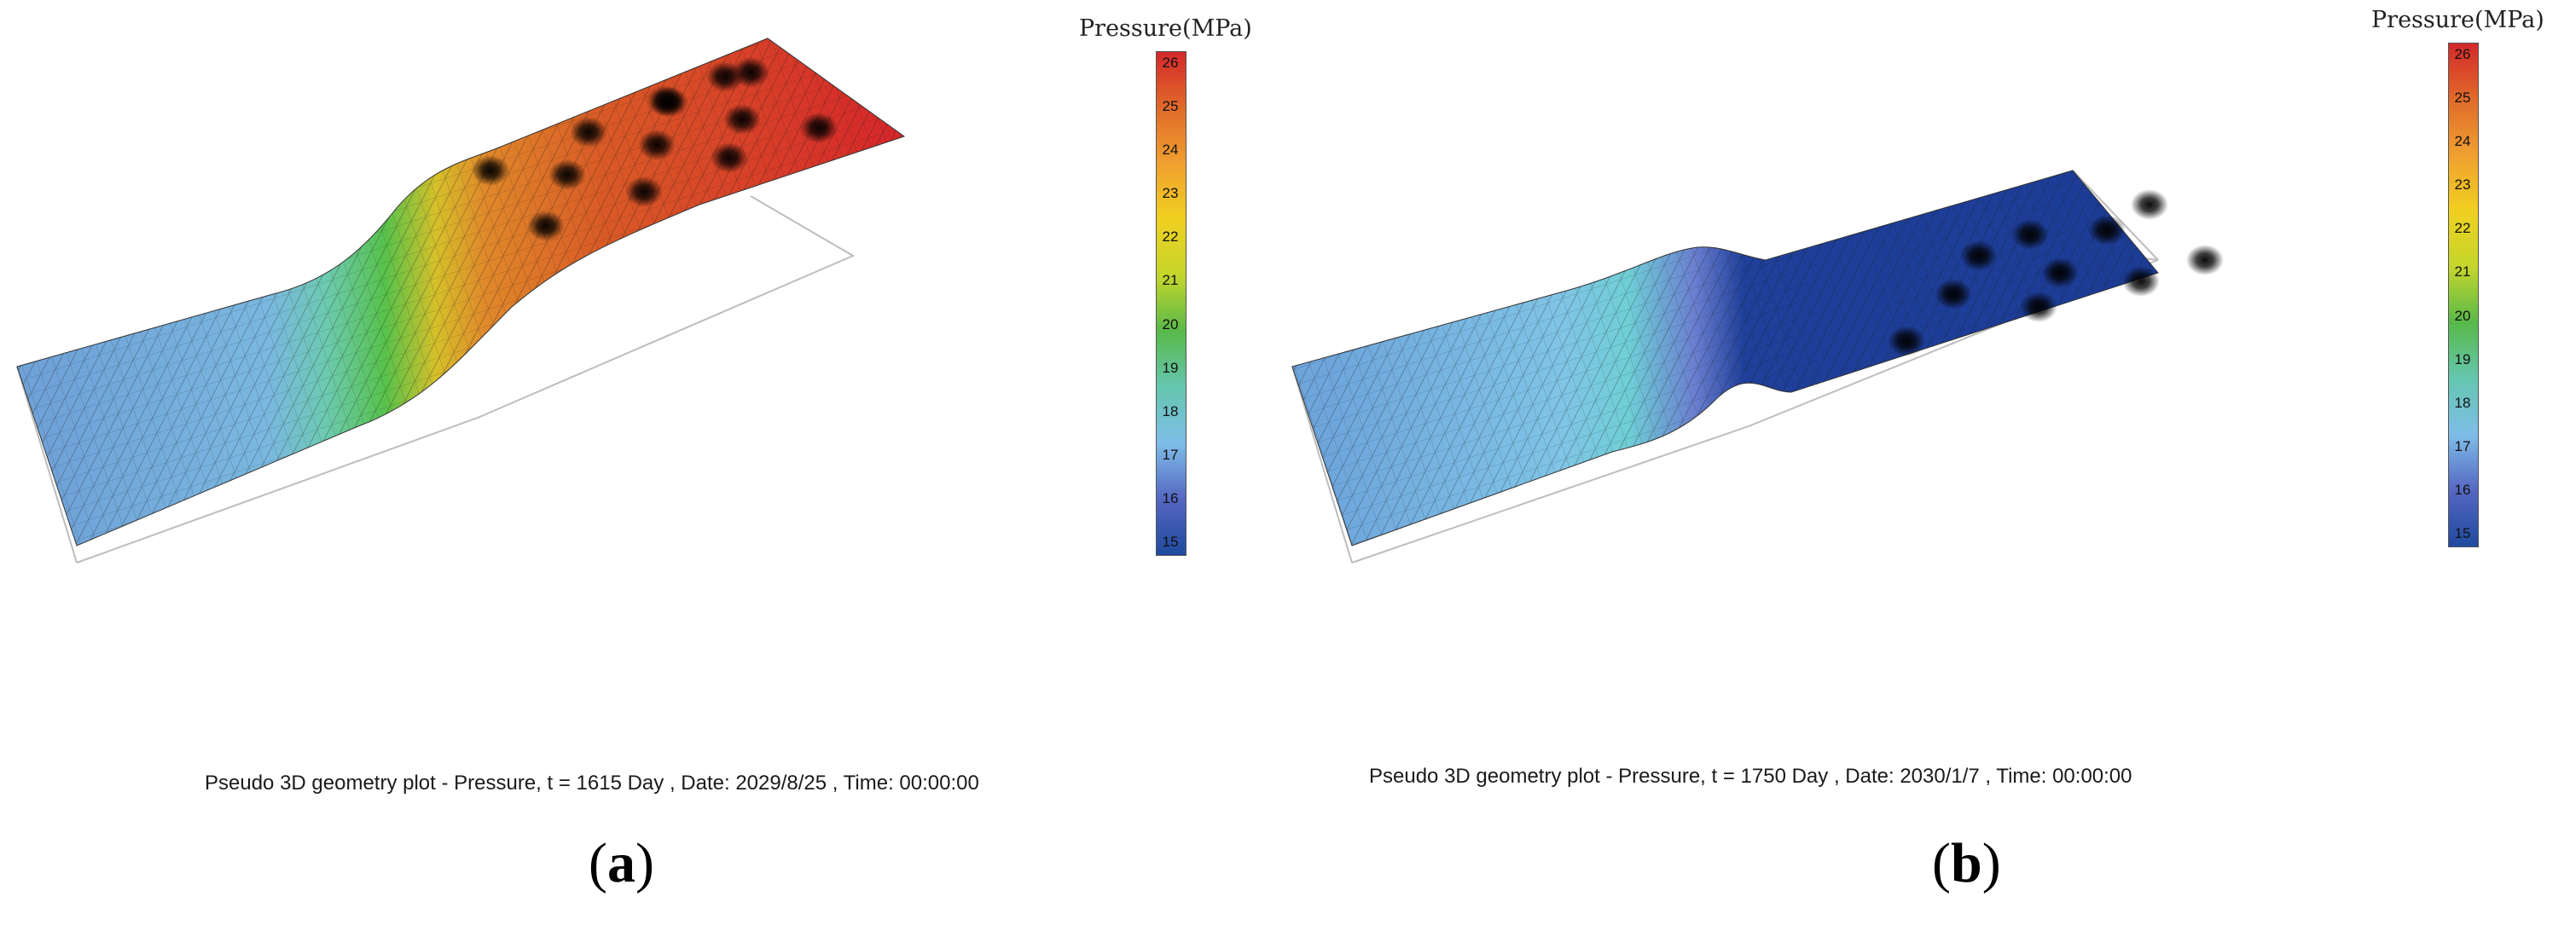 Image resolution: width=2576 pixels, height=925 pixels. I want to click on colorbar-a, so click(1171, 303).